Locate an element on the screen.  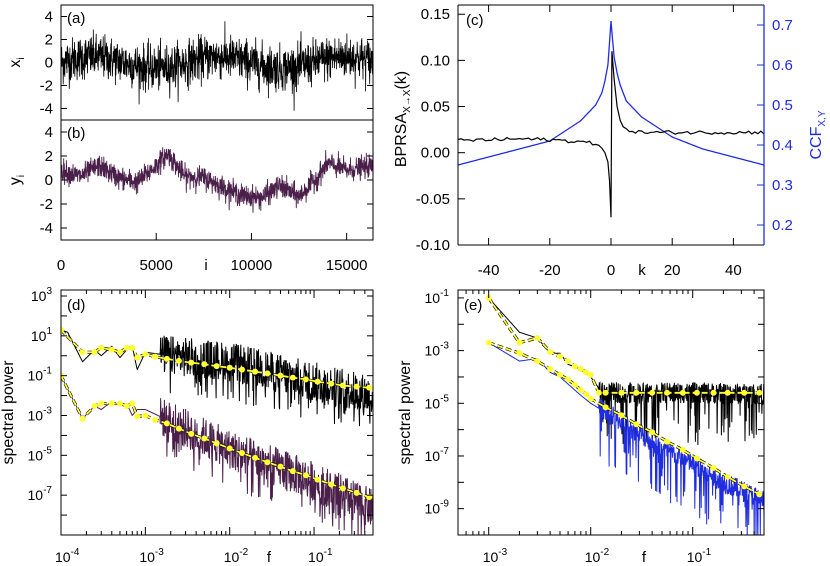
ytick-label-c-right: 0.5 is located at coordinates (782, 105).